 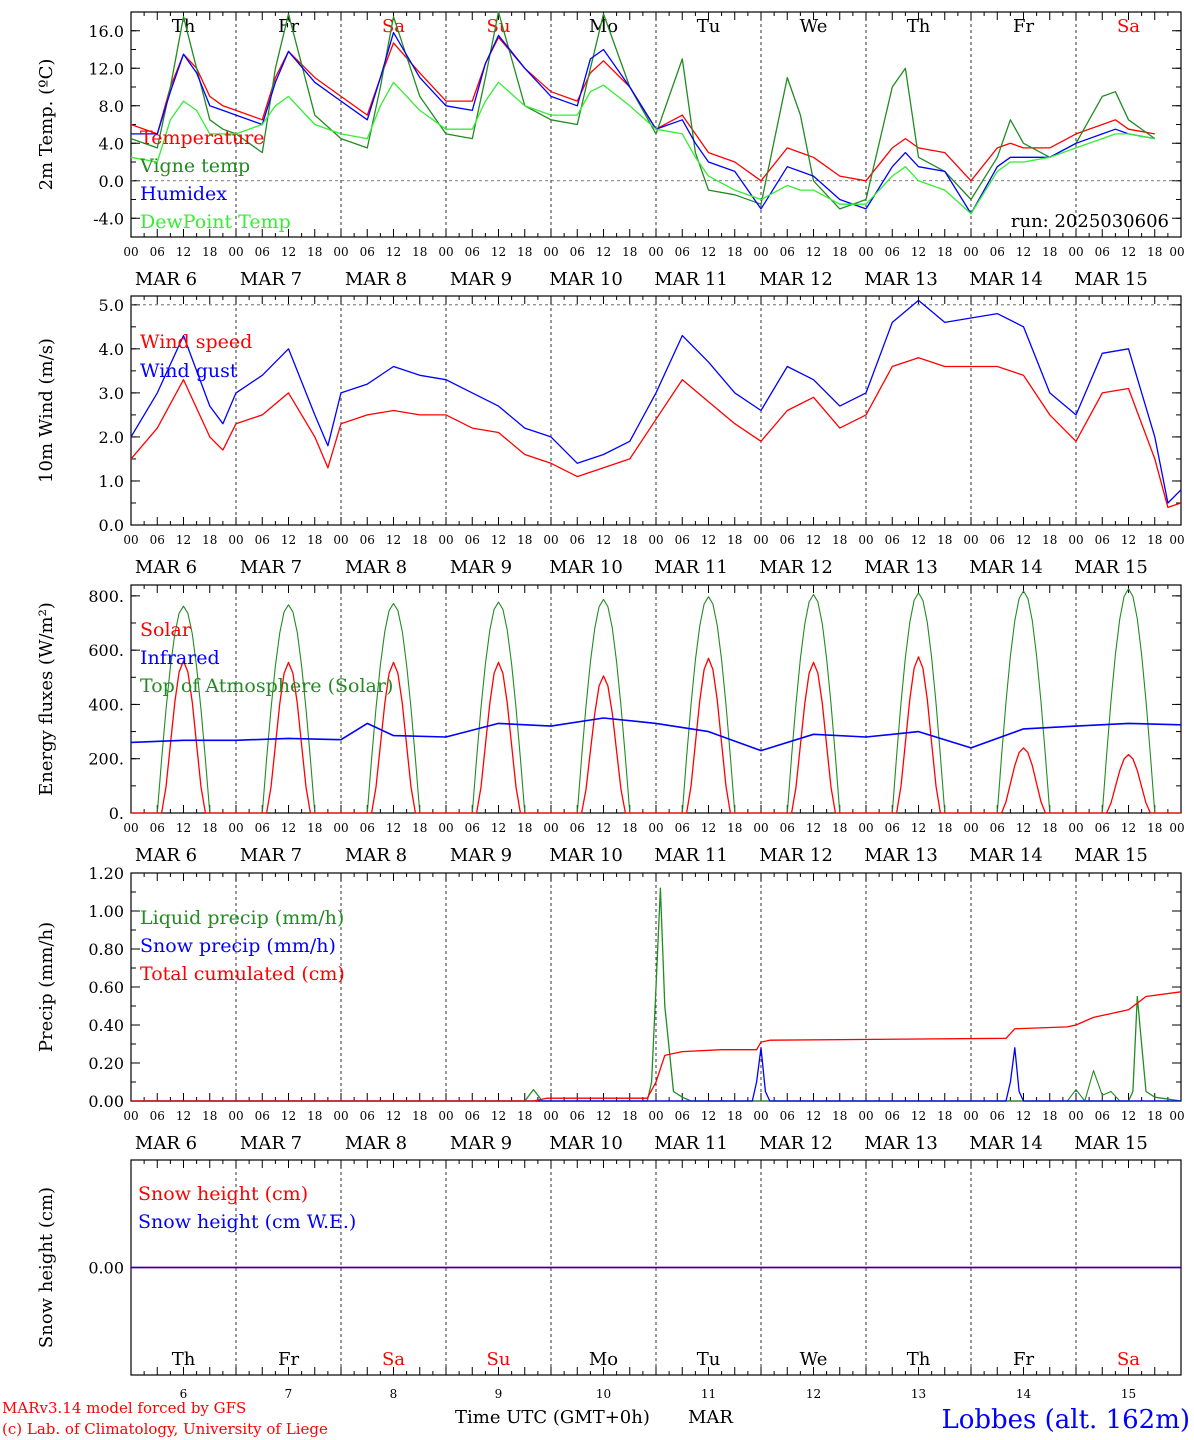 I want to click on dewpoint-temp-line, so click(x=642, y=148).